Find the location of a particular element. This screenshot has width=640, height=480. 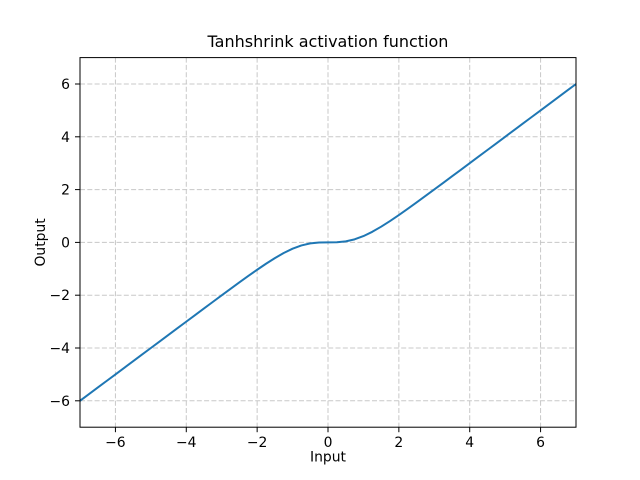

y-axis-label: Output is located at coordinates (41, 242).